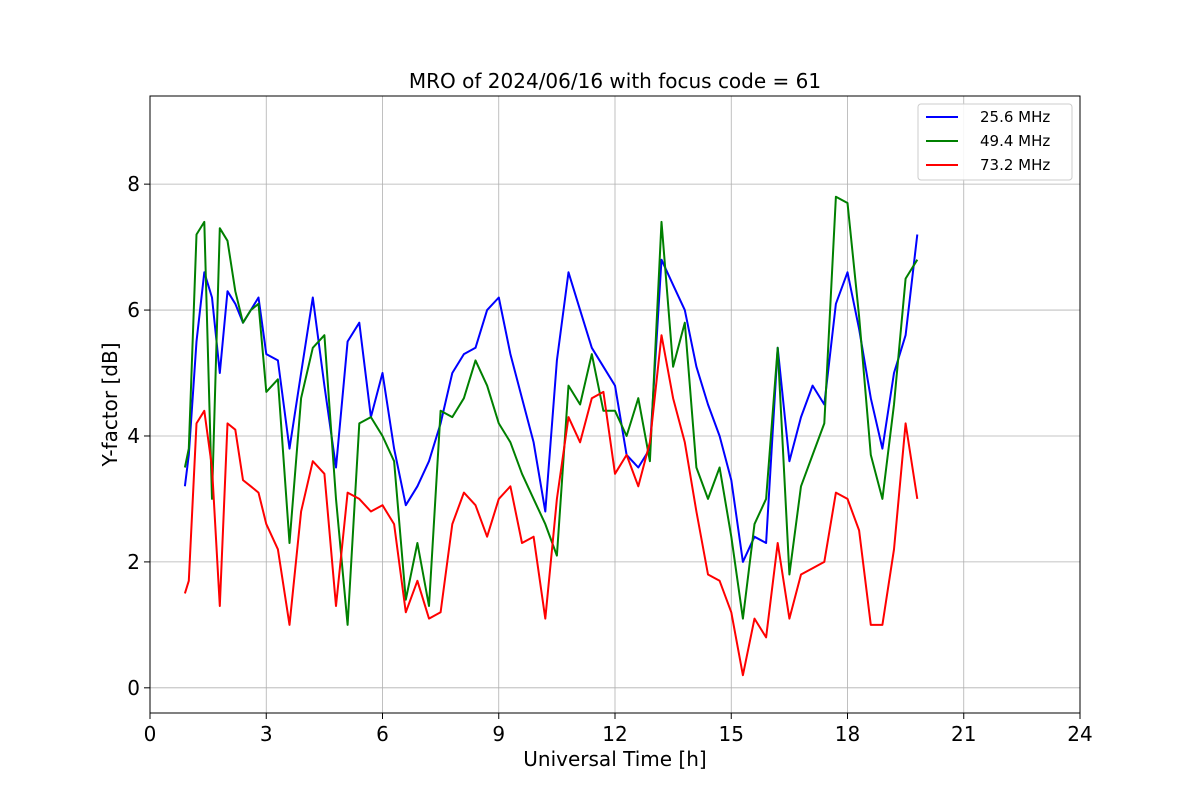 This screenshot has width=1200, height=800. I want to click on legend-label: 25.6 MHz, so click(1015, 117).